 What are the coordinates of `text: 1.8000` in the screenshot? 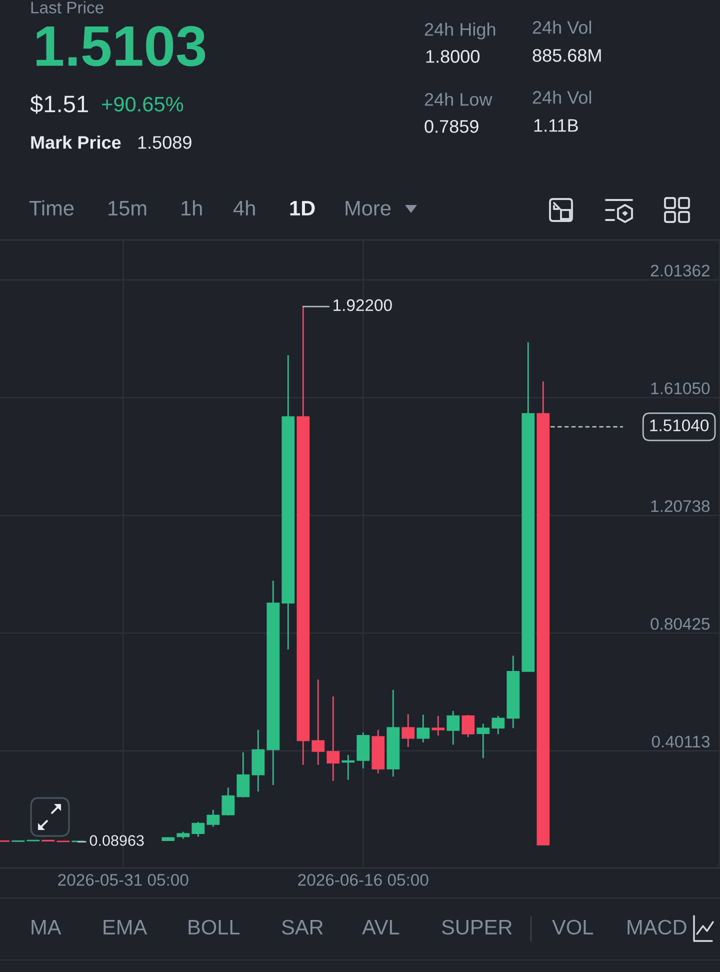 It's located at (453, 56).